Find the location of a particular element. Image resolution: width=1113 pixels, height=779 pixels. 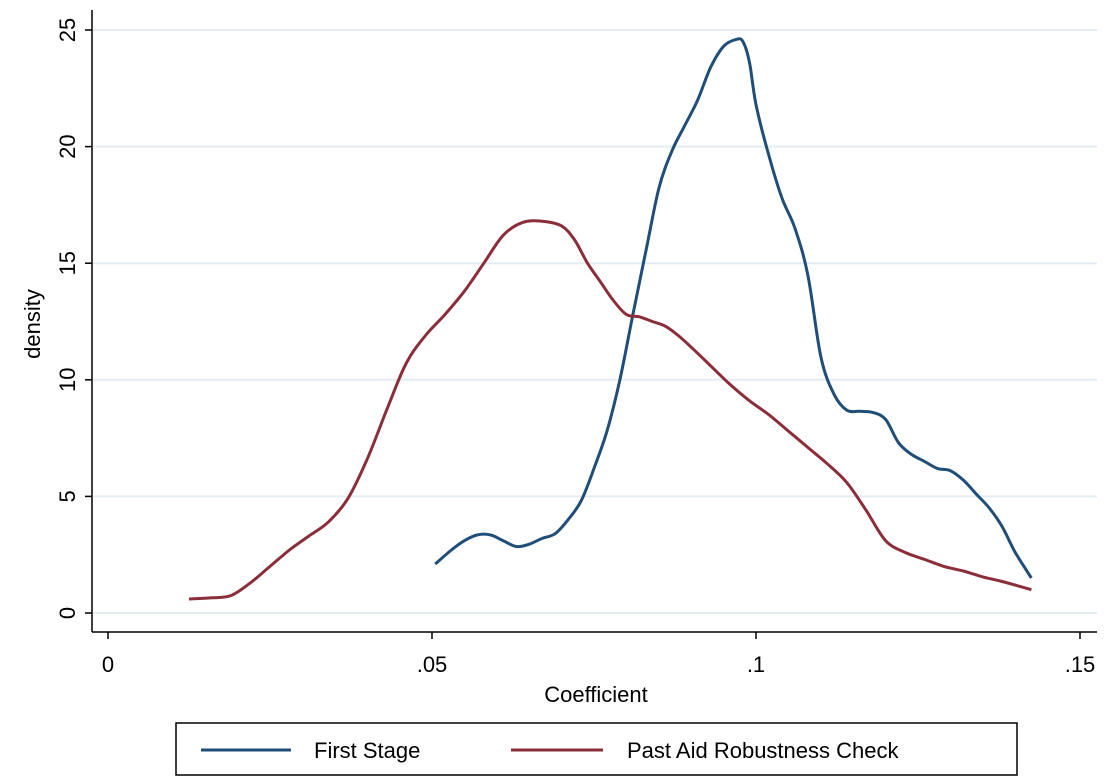

x-tick-label-.05: .05 is located at coordinates (432, 664).